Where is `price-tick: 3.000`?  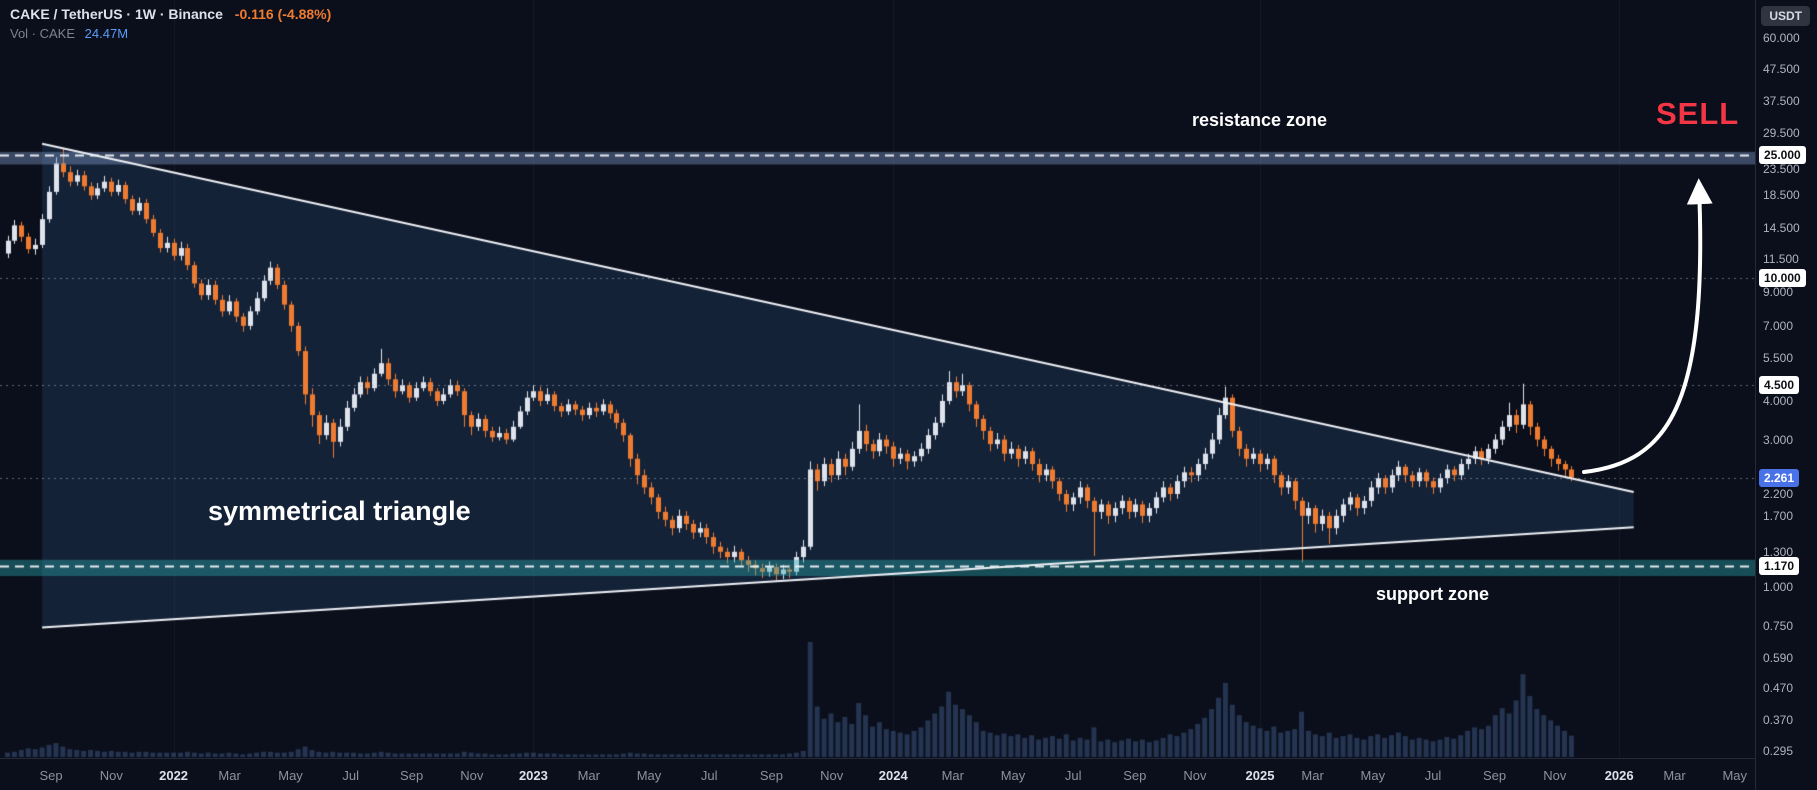
price-tick: 3.000 is located at coordinates (1778, 439).